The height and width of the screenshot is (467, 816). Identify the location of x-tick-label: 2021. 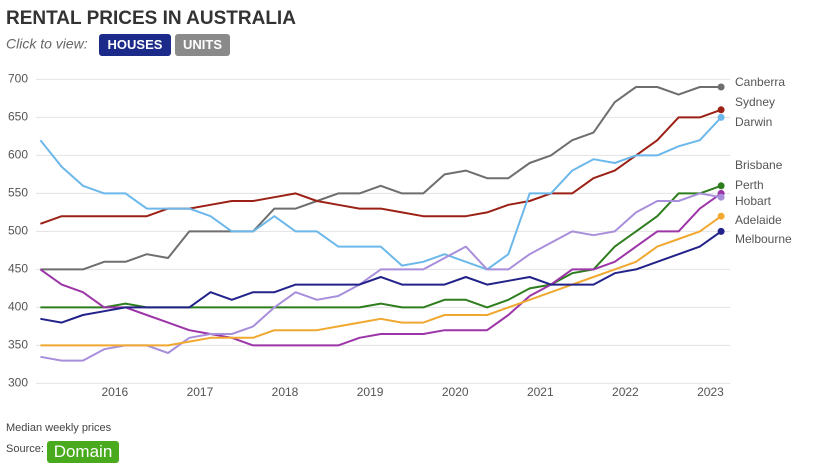
(540, 392).